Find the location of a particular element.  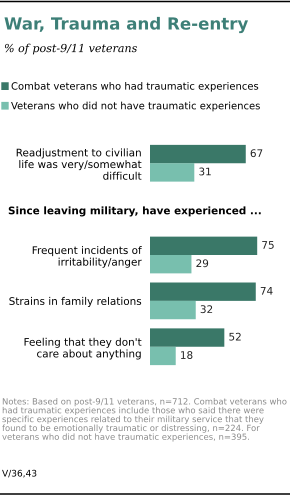

data-label: 52 is located at coordinates (235, 336).